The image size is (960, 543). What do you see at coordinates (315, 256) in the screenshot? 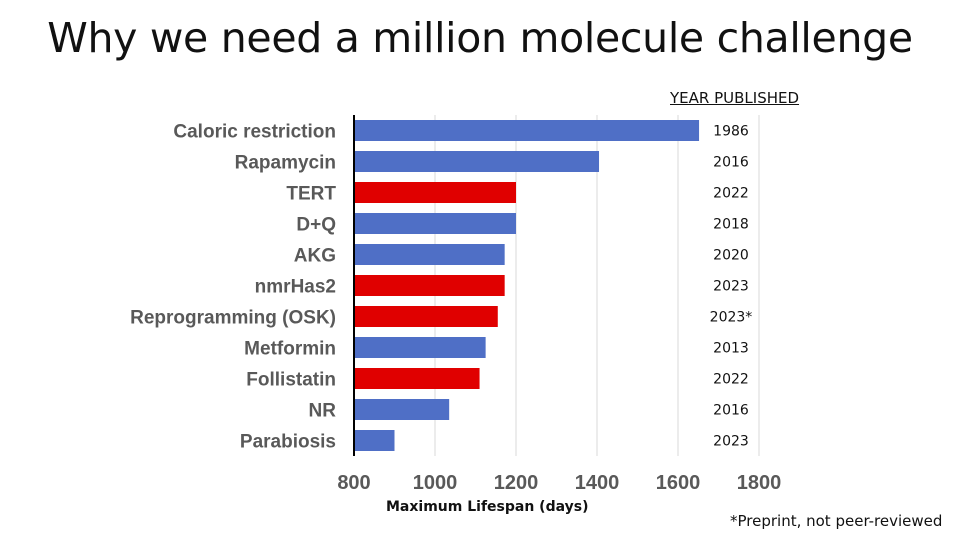
I see `category-label: AKG` at bounding box center [315, 256].